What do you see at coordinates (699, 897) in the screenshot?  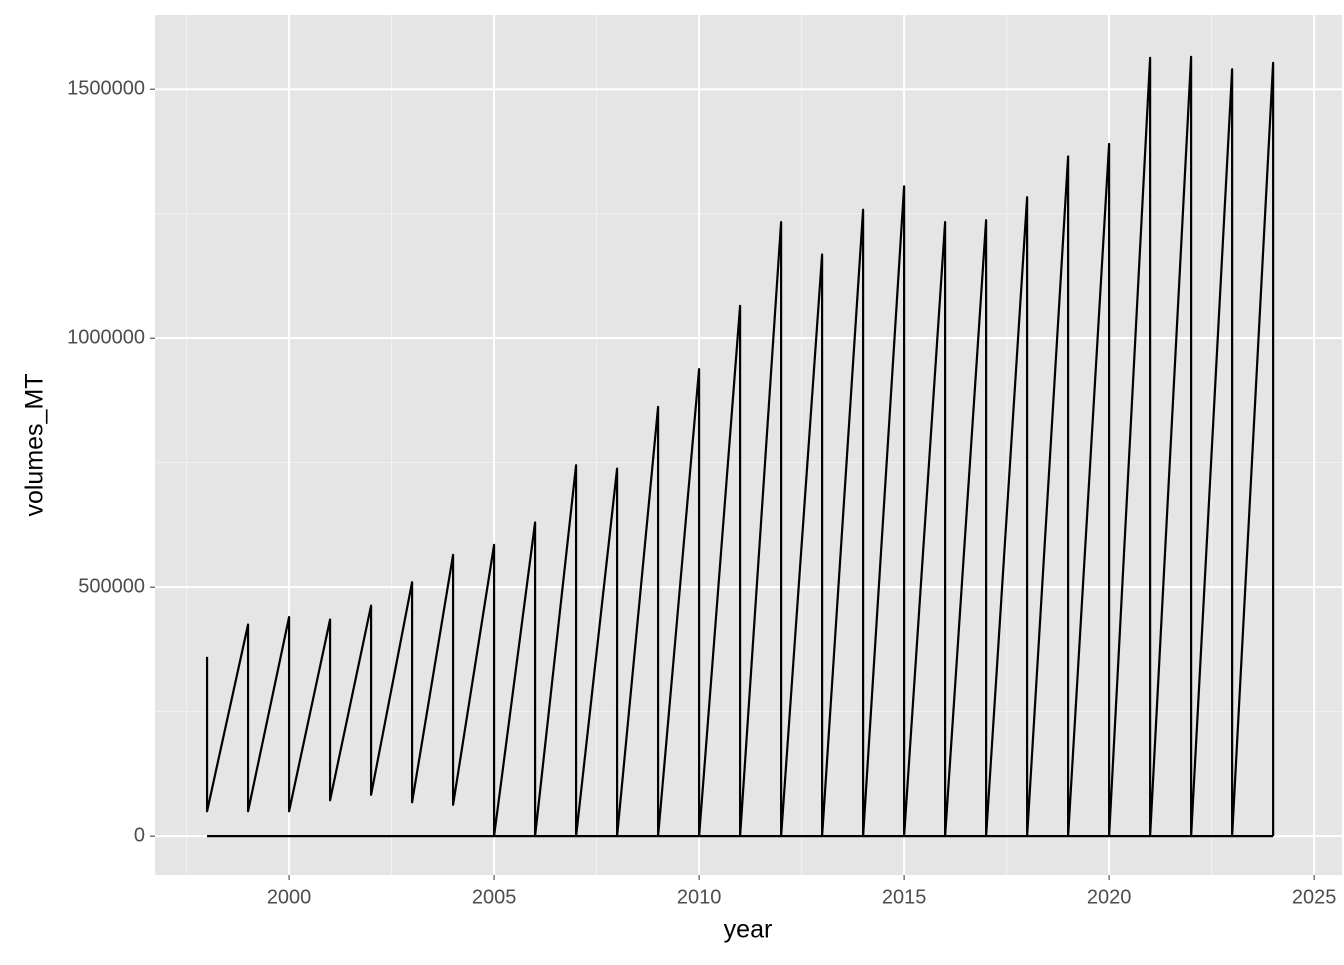 I see `x-tick-label: 2010` at bounding box center [699, 897].